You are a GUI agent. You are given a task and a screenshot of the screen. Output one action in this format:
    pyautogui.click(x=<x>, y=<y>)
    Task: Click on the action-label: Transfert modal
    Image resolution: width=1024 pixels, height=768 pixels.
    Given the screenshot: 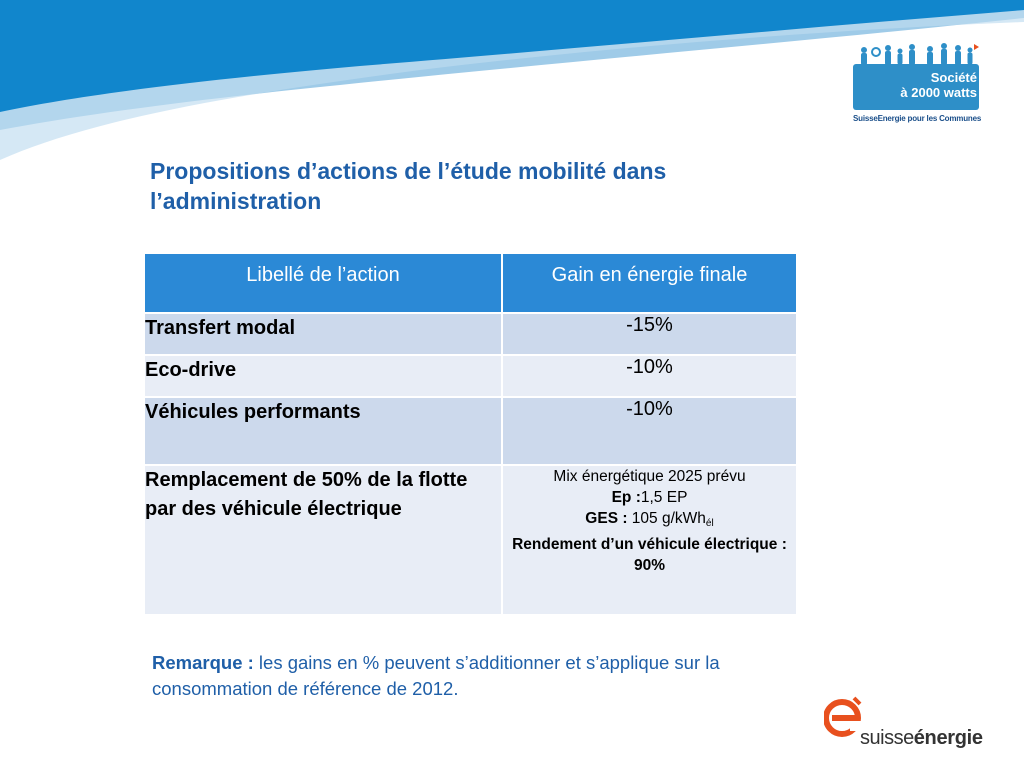 What is the action you would take?
    pyautogui.click(x=323, y=334)
    